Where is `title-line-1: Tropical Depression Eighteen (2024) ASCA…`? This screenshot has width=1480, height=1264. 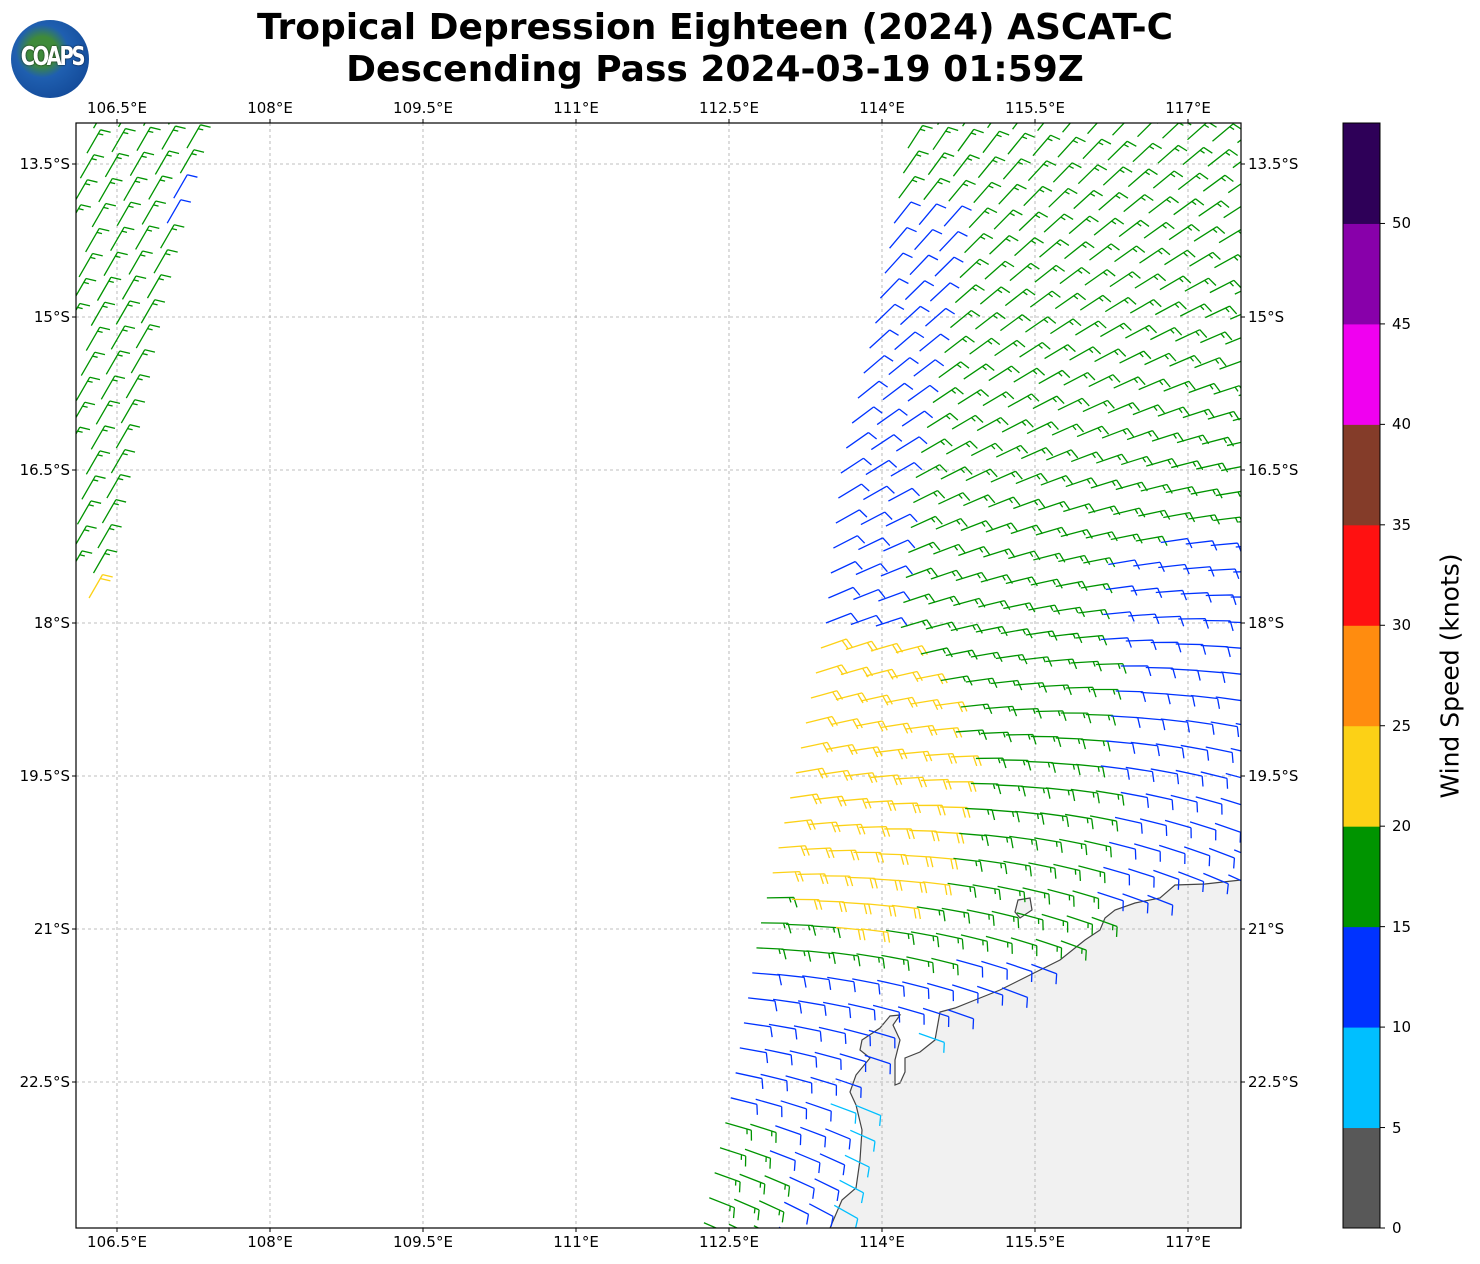
title-line-1: Tropical Depression Eighteen (2024) ASCA… is located at coordinates (715, 27).